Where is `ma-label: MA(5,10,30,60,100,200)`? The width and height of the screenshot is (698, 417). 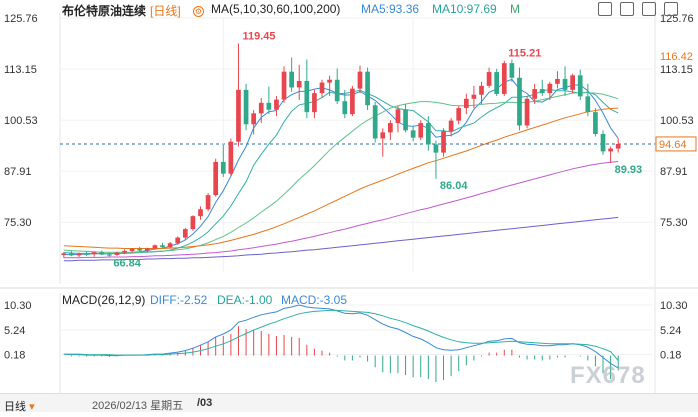 ma-label: MA(5,10,30,60,100,200) is located at coordinates (276, 9).